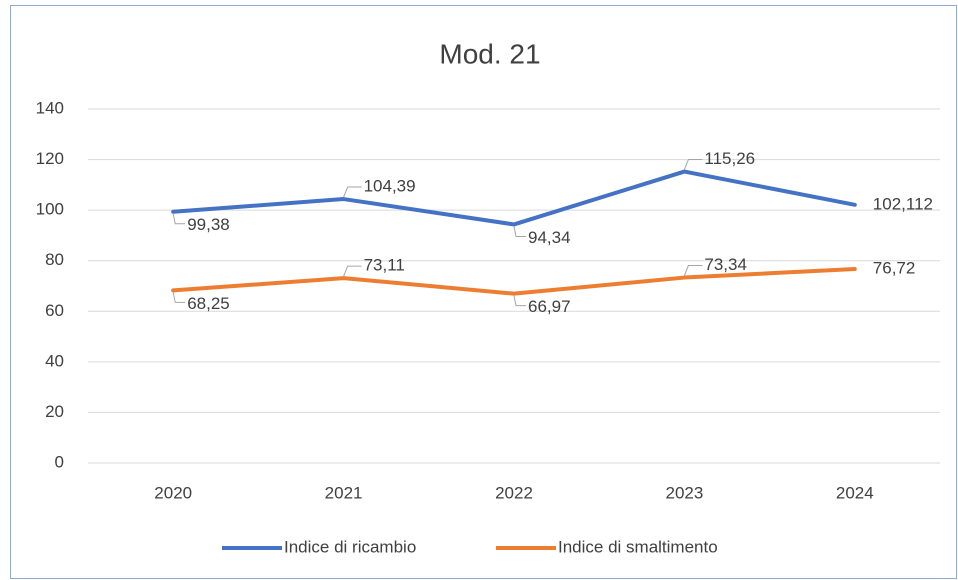 This screenshot has width=958, height=580. What do you see at coordinates (50, 158) in the screenshot?
I see `y-tick-label: 120` at bounding box center [50, 158].